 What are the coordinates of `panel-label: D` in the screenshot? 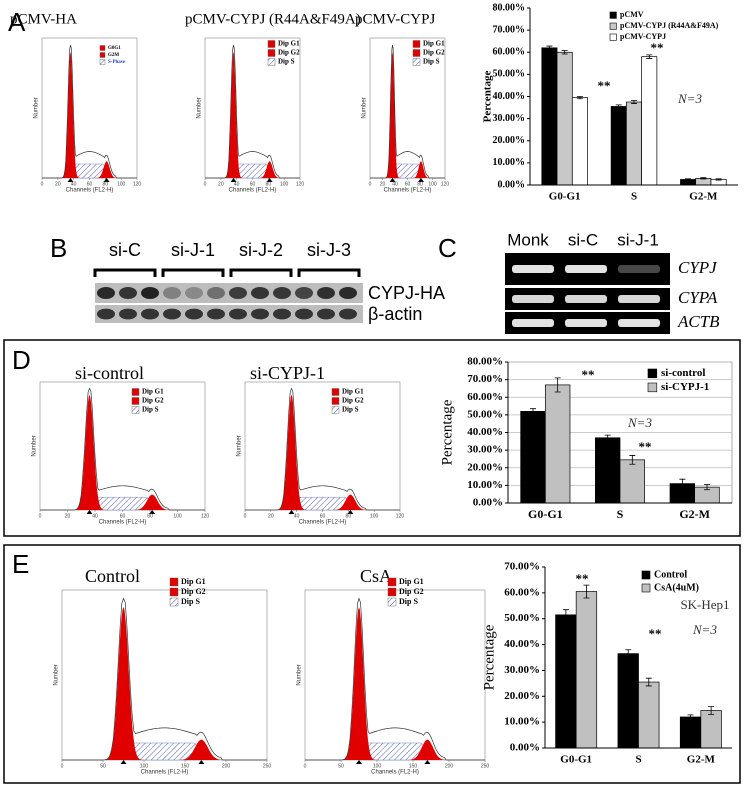 It's located at (21, 360).